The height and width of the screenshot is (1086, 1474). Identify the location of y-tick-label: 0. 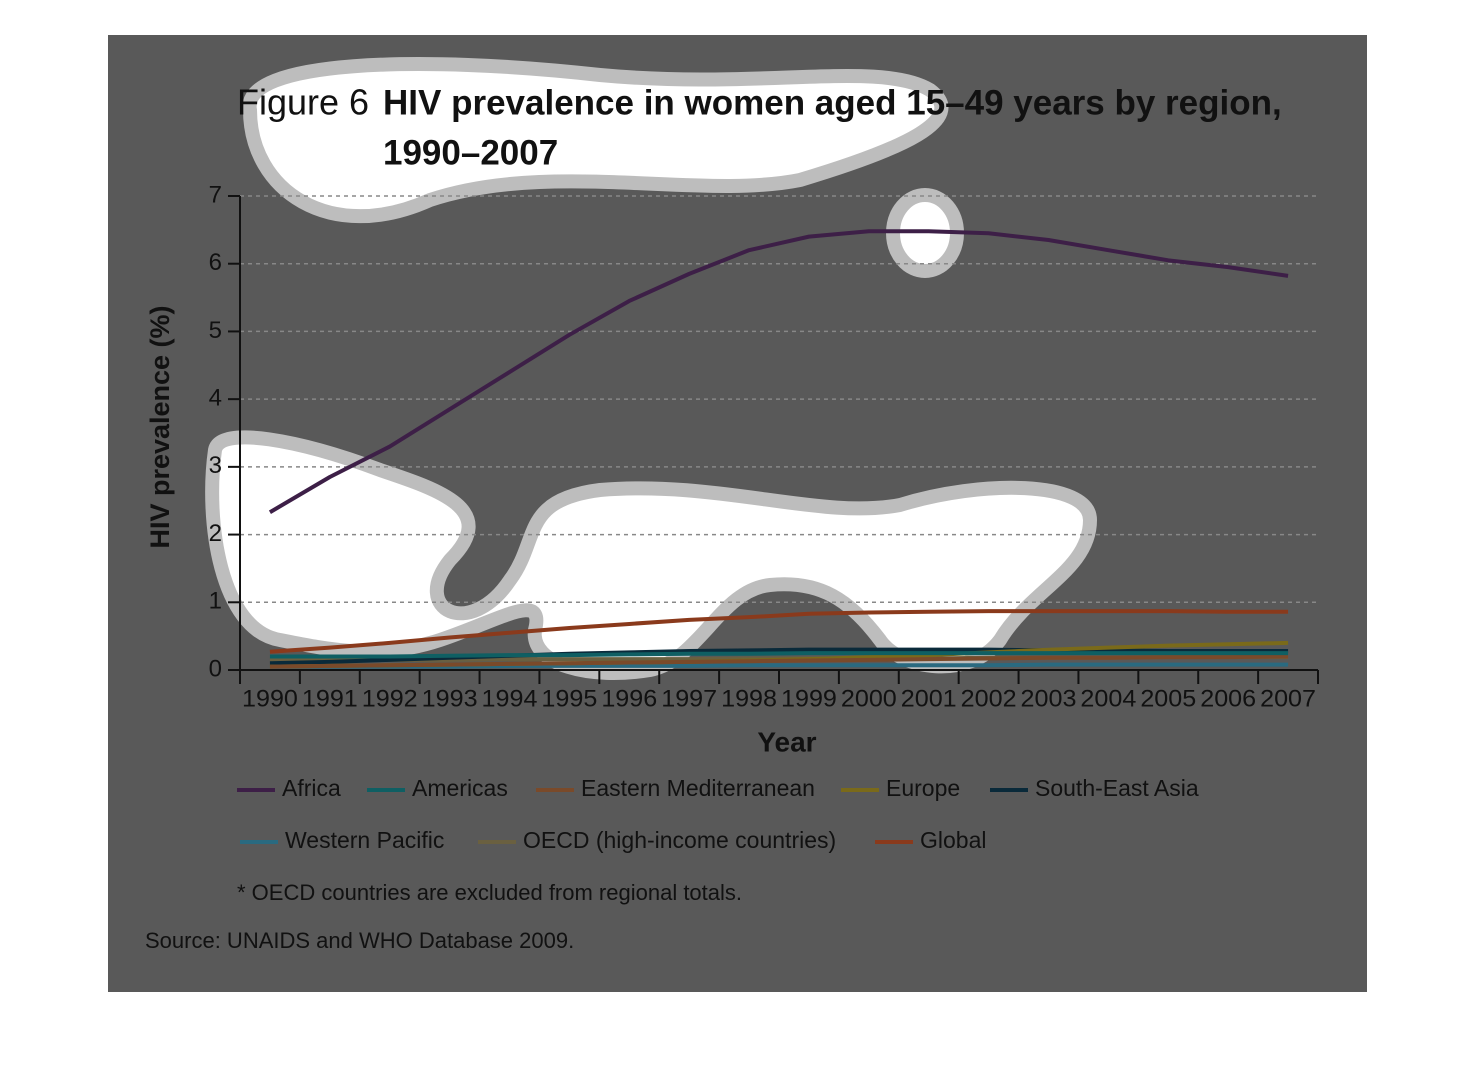
(215, 668).